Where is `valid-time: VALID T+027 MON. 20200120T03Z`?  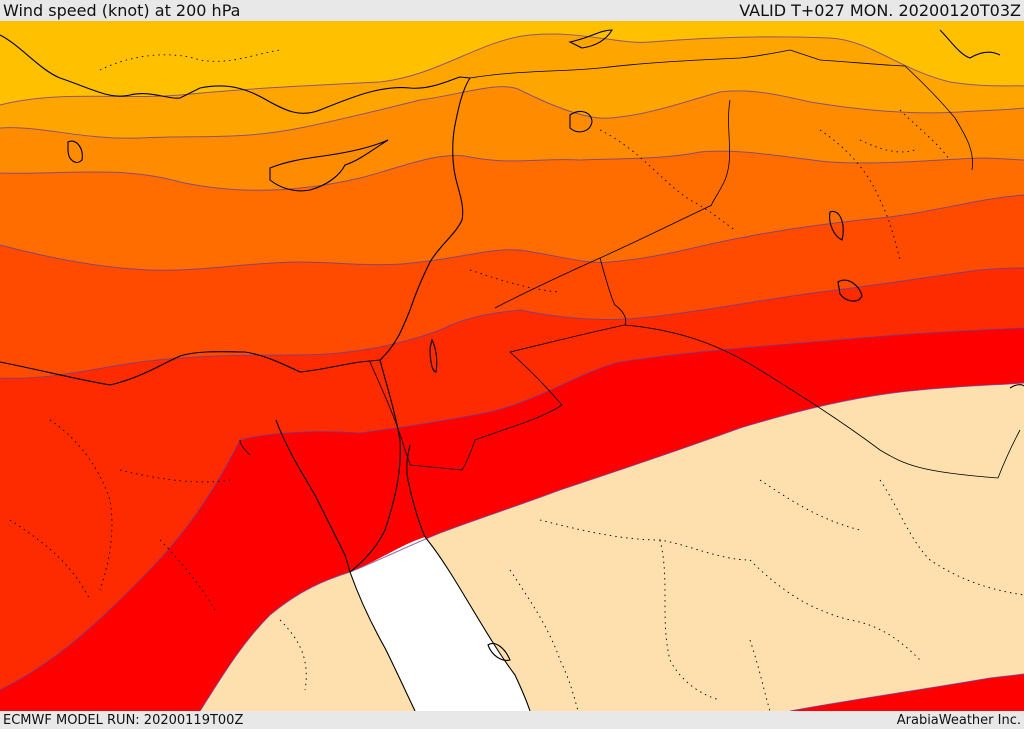
valid-time: VALID T+027 MON. 20200120T03Z is located at coordinates (880, 10).